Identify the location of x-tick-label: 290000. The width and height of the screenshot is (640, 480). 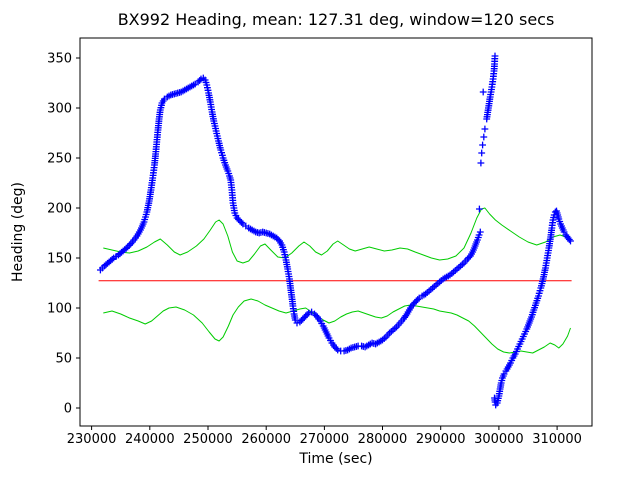
(441, 439).